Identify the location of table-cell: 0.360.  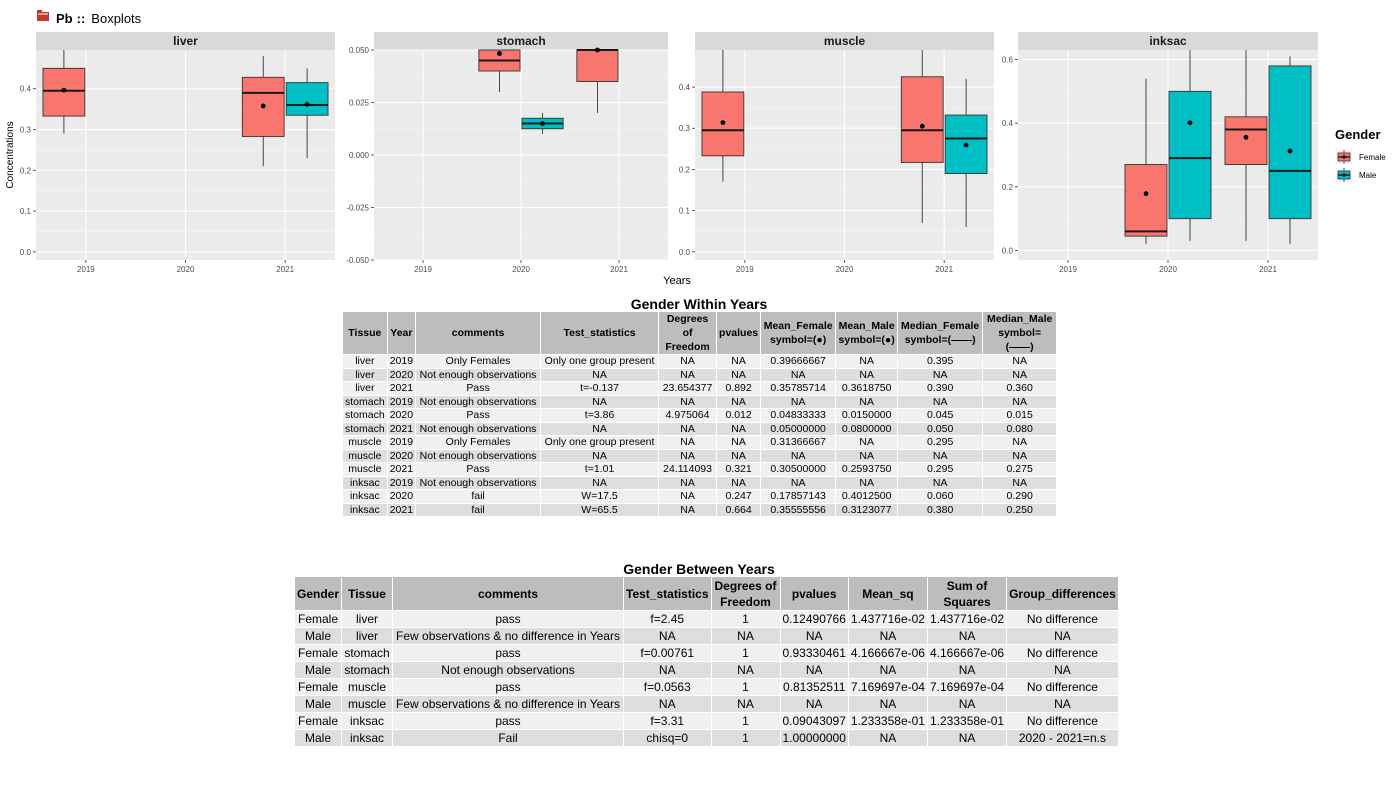
(1020, 388).